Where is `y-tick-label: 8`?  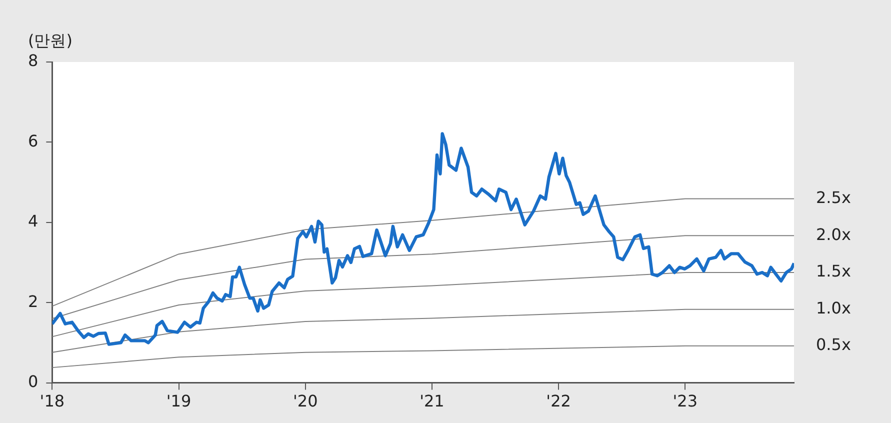 y-tick-label: 8 is located at coordinates (33, 60).